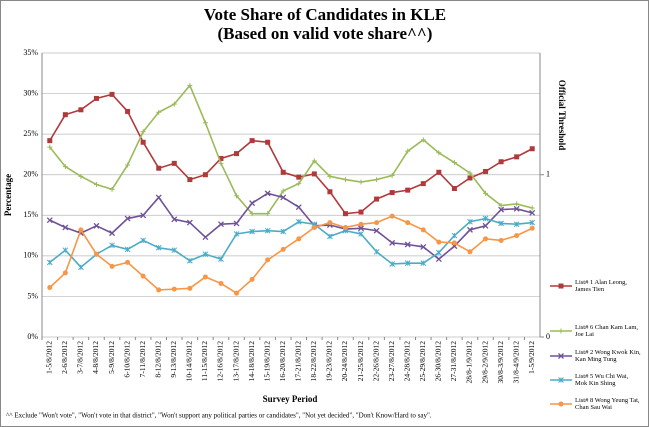 The height and width of the screenshot is (427, 649). What do you see at coordinates (30, 52) in the screenshot?
I see `y-tick-label: 35%` at bounding box center [30, 52].